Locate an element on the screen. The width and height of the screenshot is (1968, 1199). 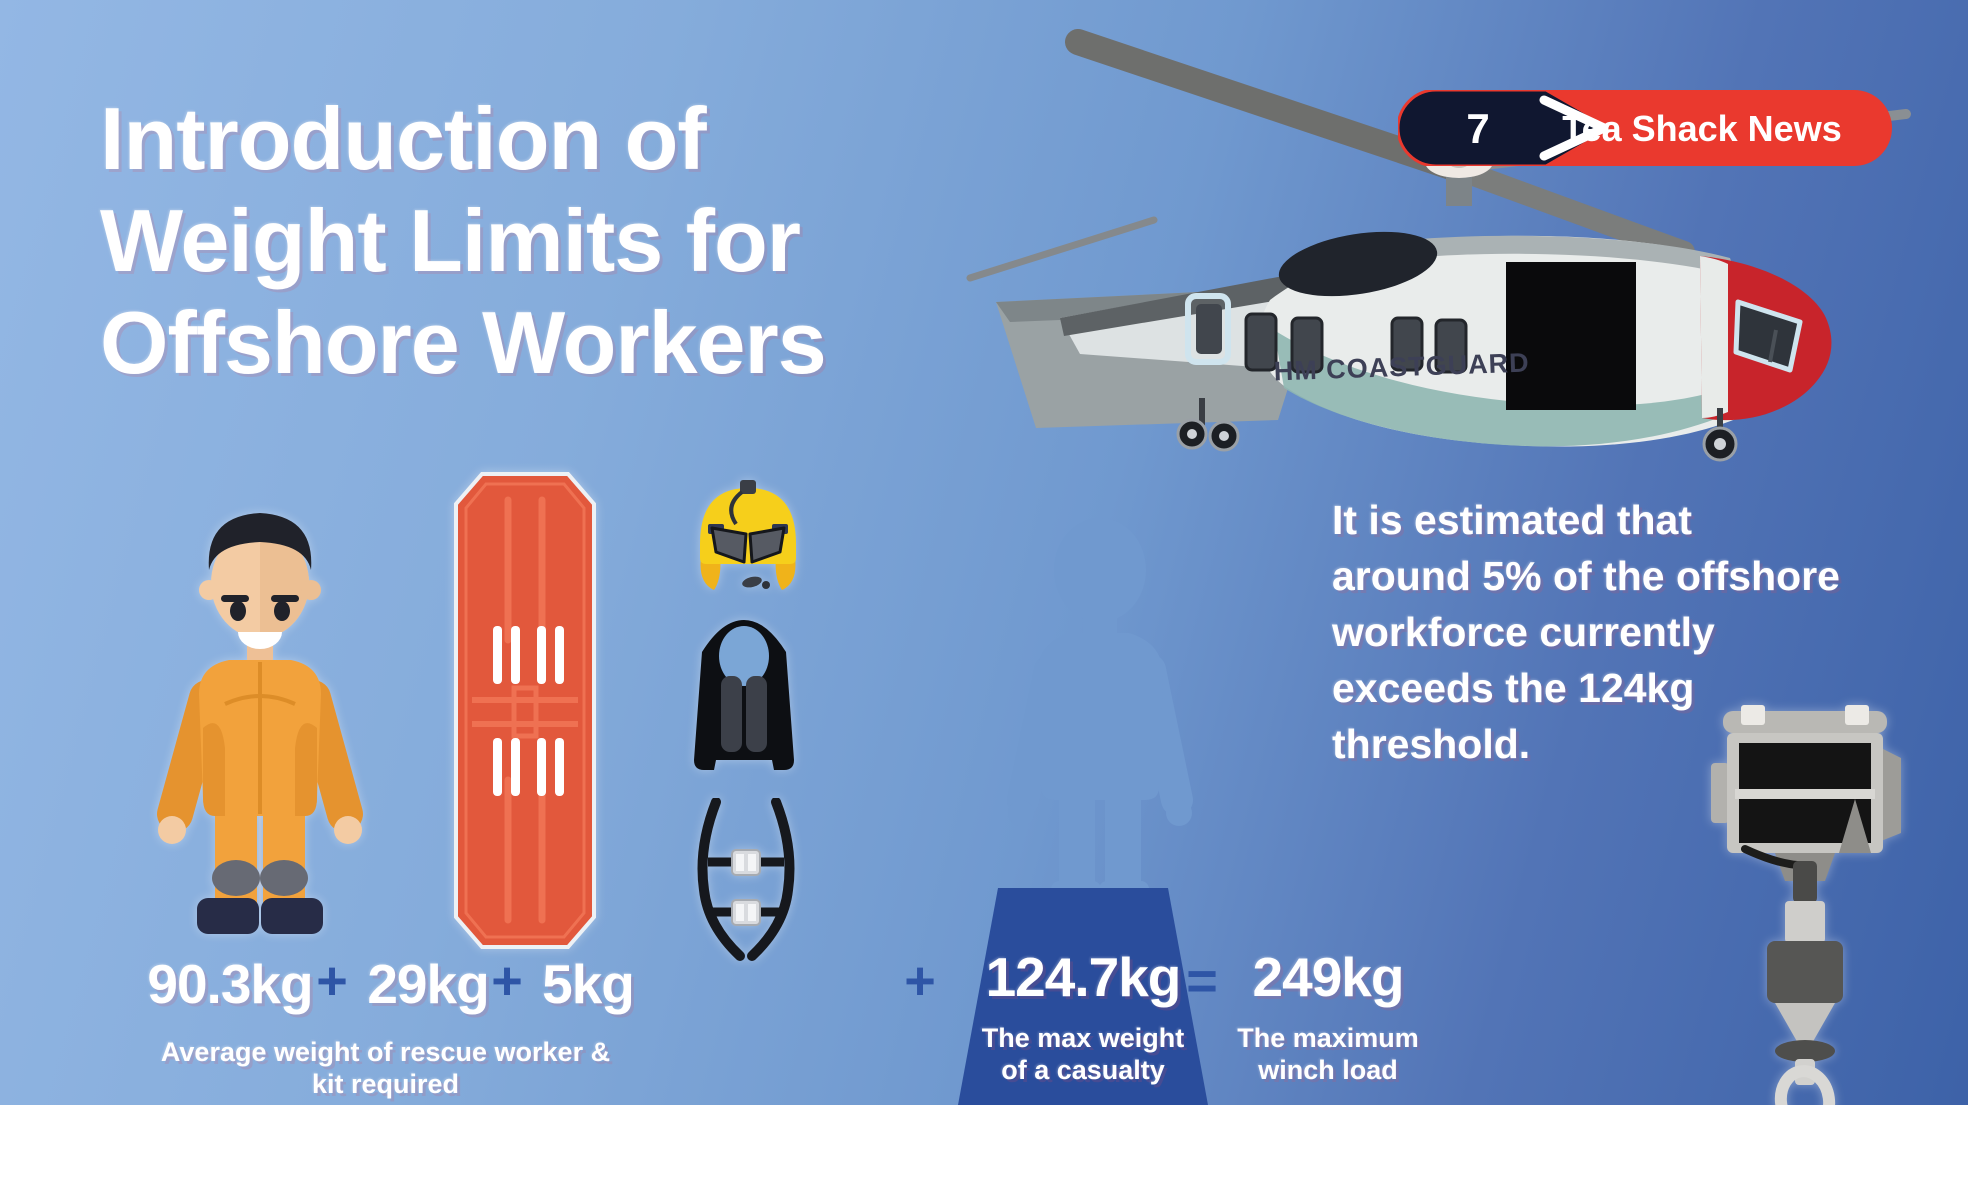
caption-line: winch load is located at coordinates (1328, 1070).